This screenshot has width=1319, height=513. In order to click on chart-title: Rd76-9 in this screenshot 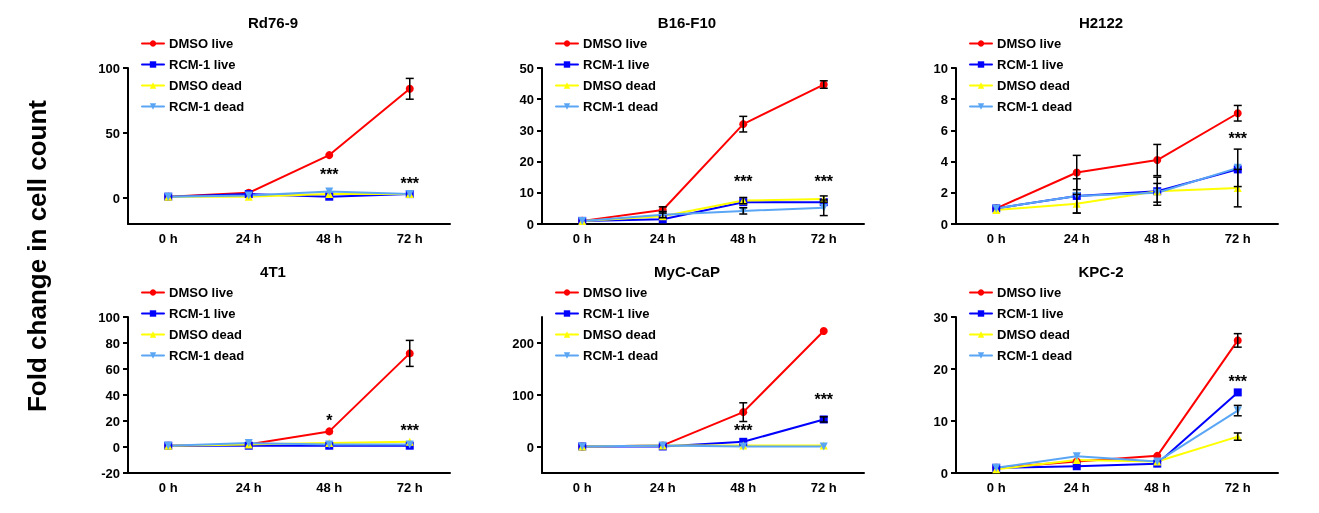, I will do `click(273, 22)`.